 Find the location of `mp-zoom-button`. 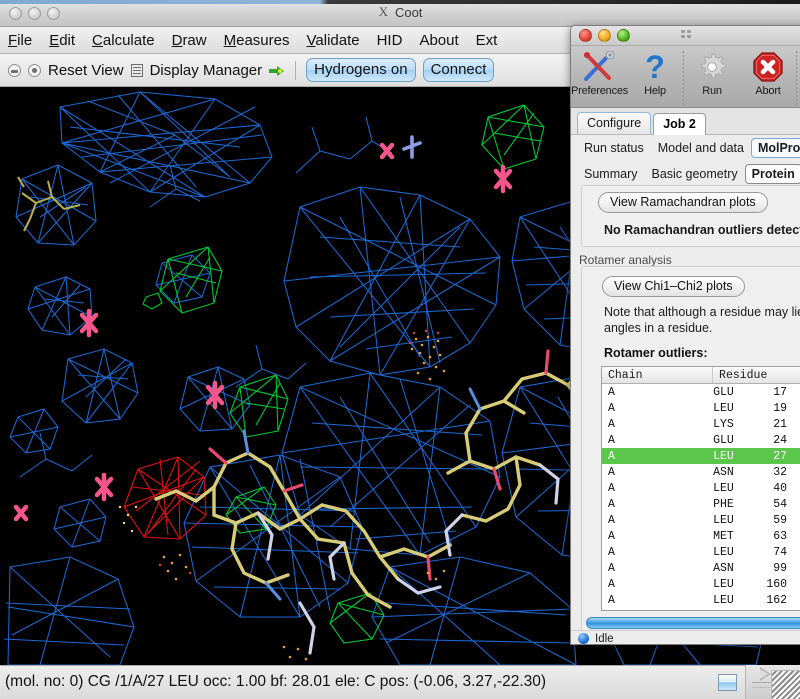

mp-zoom-button is located at coordinates (623, 35).